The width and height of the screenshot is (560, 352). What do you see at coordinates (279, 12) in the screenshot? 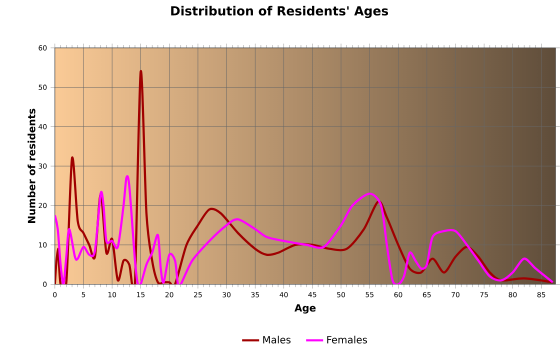
I see `chart-title: Distribution of Residents' Ages` at bounding box center [279, 12].